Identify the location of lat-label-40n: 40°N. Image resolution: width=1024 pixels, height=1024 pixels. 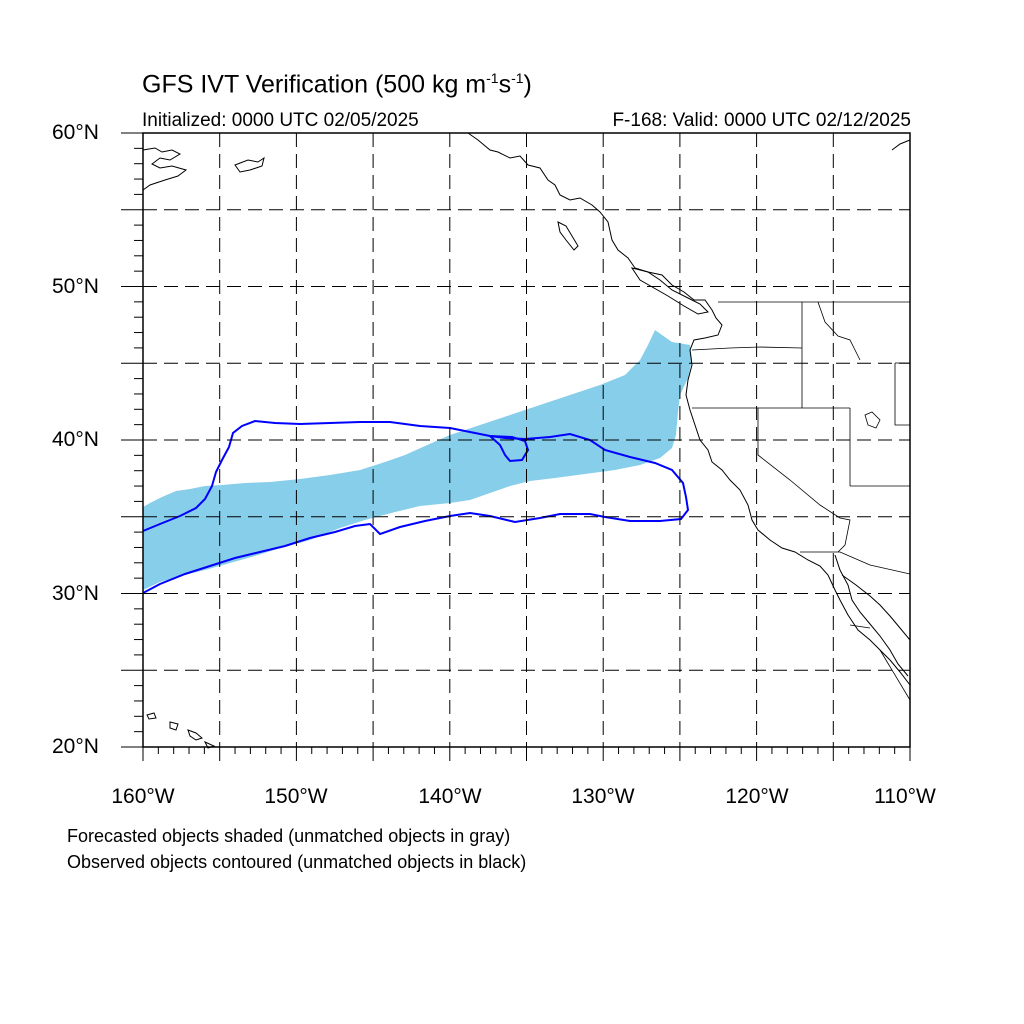
(75, 439).